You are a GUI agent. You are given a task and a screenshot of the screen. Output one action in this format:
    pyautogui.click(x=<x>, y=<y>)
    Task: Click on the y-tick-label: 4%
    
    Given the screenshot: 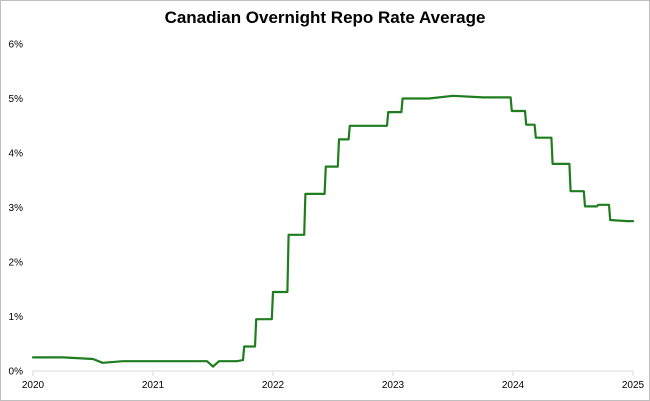 What is the action you would take?
    pyautogui.click(x=16, y=154)
    